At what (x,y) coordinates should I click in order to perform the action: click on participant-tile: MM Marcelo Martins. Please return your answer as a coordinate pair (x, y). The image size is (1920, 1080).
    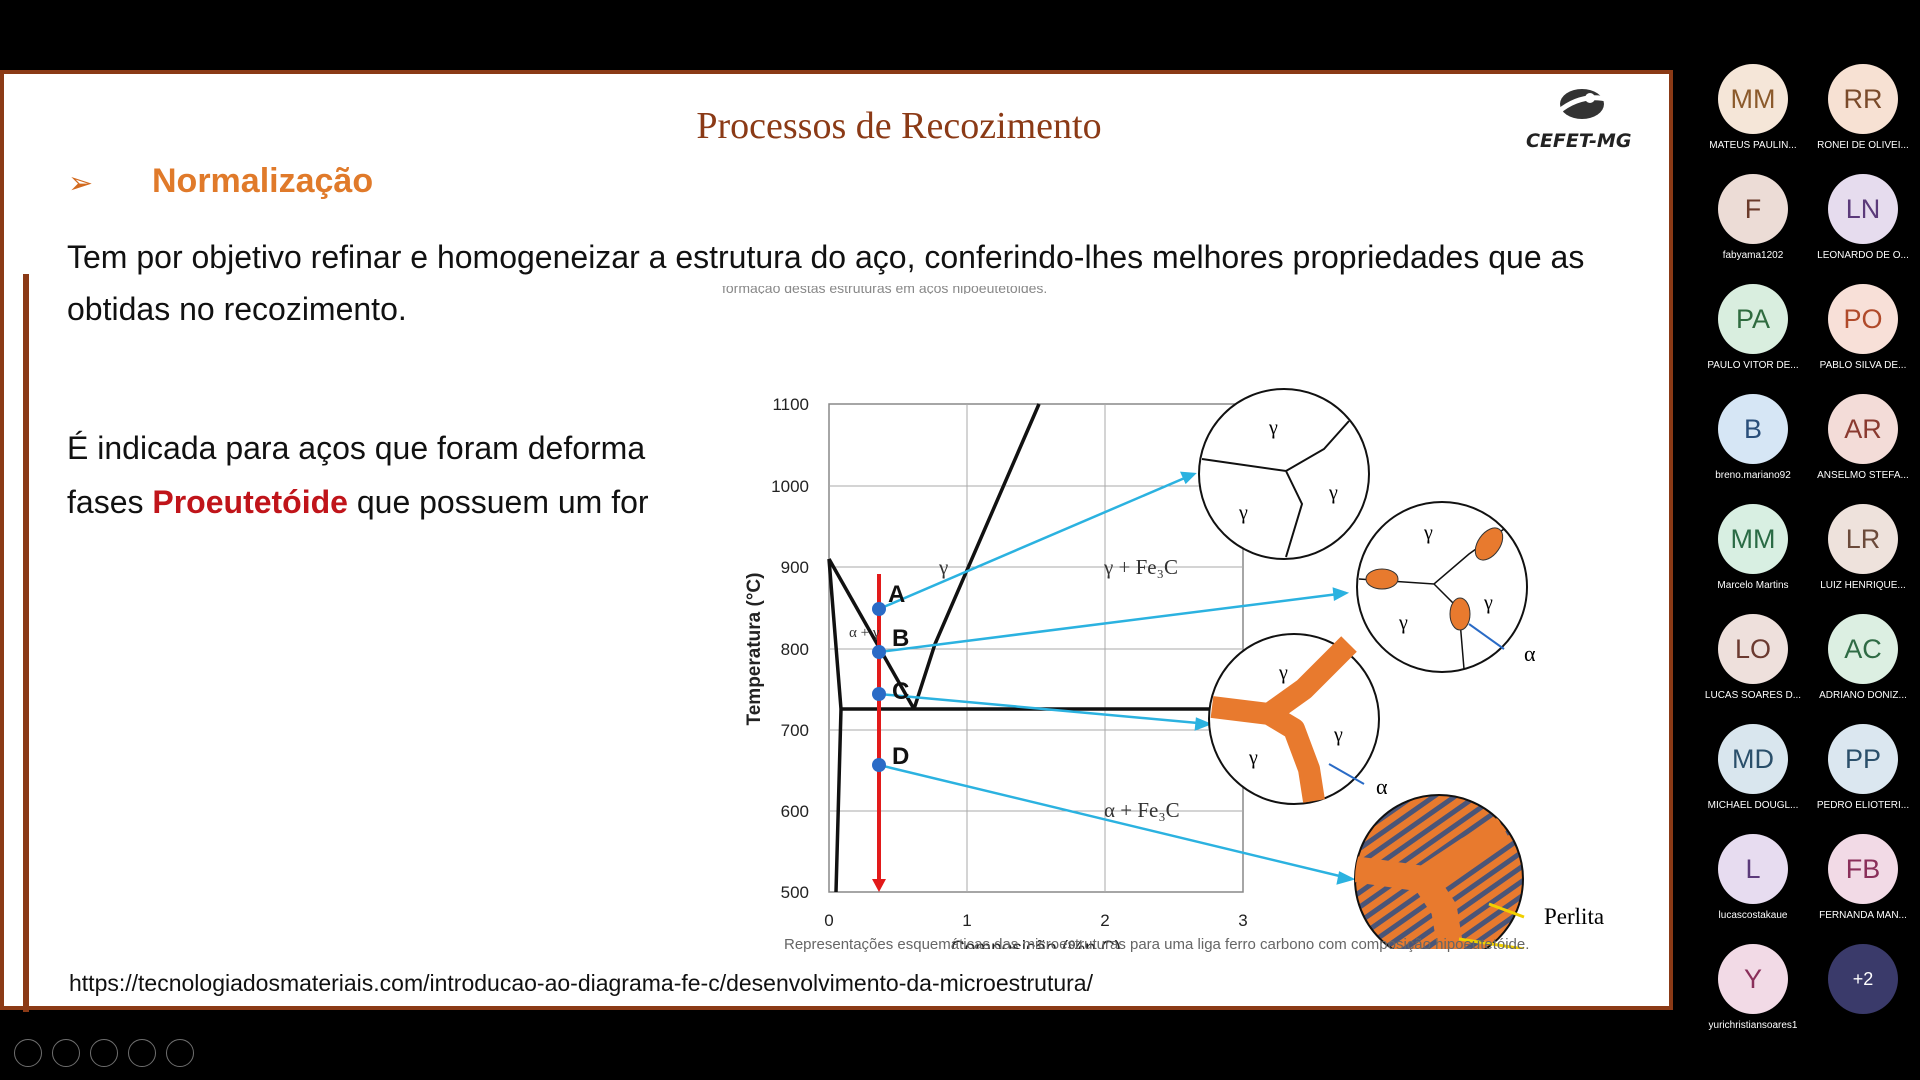
    Looking at the image, I should click on (1753, 547).